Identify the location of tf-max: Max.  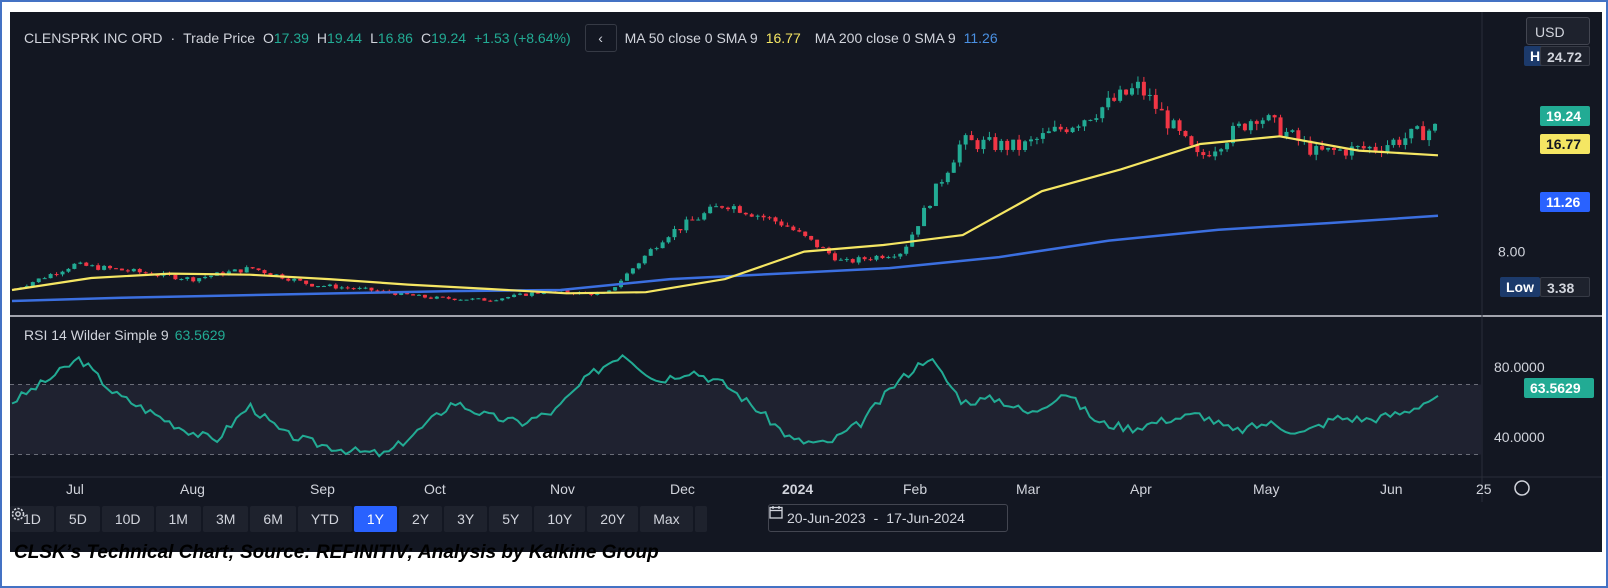
(666, 519).